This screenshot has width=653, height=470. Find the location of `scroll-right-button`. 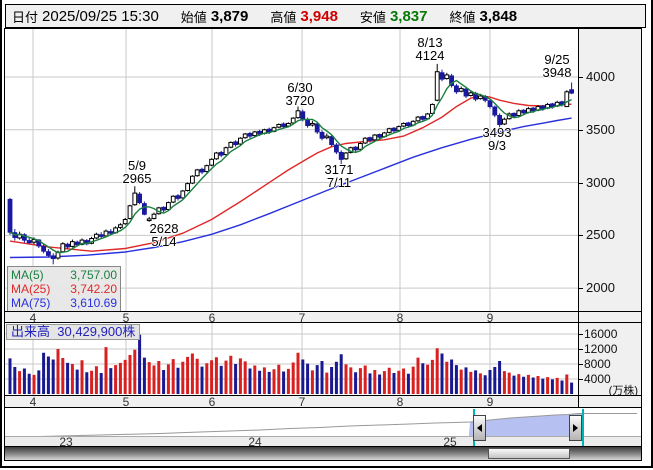

scroll-right-button is located at coordinates (575, 428).